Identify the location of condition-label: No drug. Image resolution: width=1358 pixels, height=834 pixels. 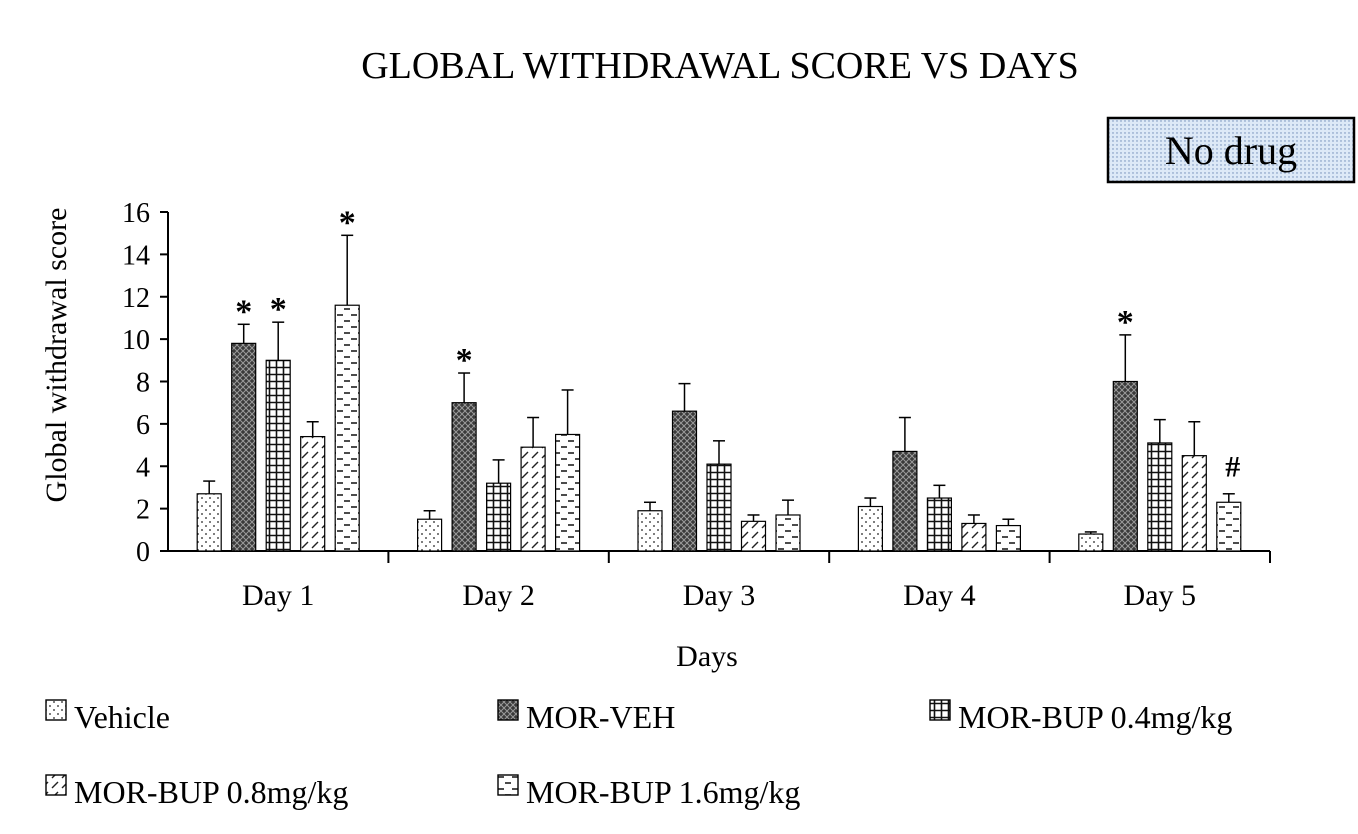
(1231, 150).